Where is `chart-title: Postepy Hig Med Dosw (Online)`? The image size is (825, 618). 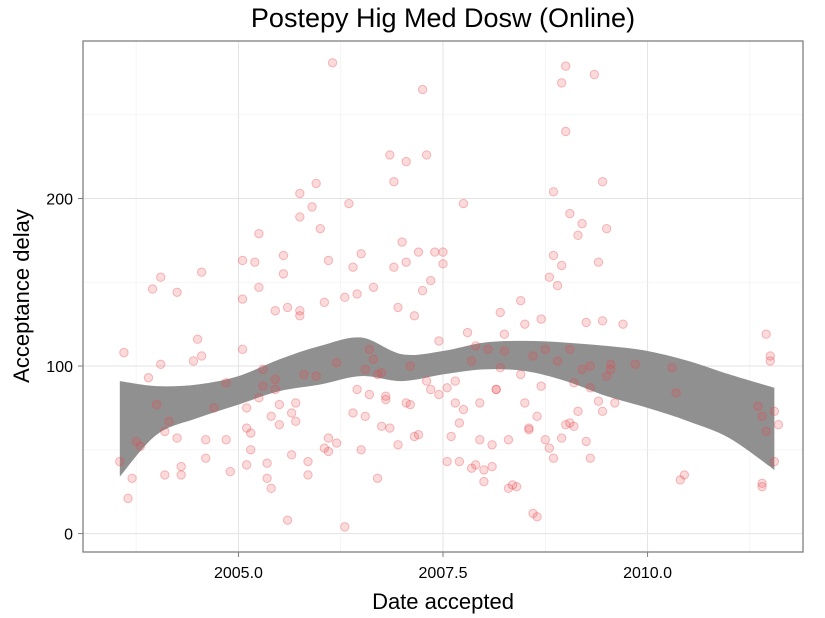
chart-title: Postepy Hig Med Dosw (Online) is located at coordinates (443, 18).